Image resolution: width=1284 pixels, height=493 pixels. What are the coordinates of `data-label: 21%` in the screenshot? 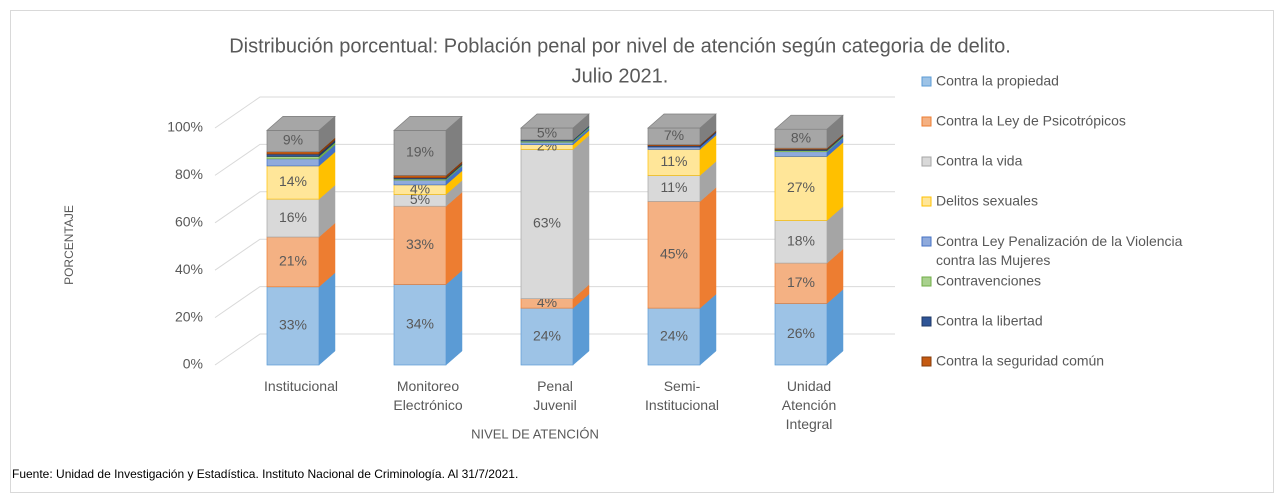 It's located at (293, 261).